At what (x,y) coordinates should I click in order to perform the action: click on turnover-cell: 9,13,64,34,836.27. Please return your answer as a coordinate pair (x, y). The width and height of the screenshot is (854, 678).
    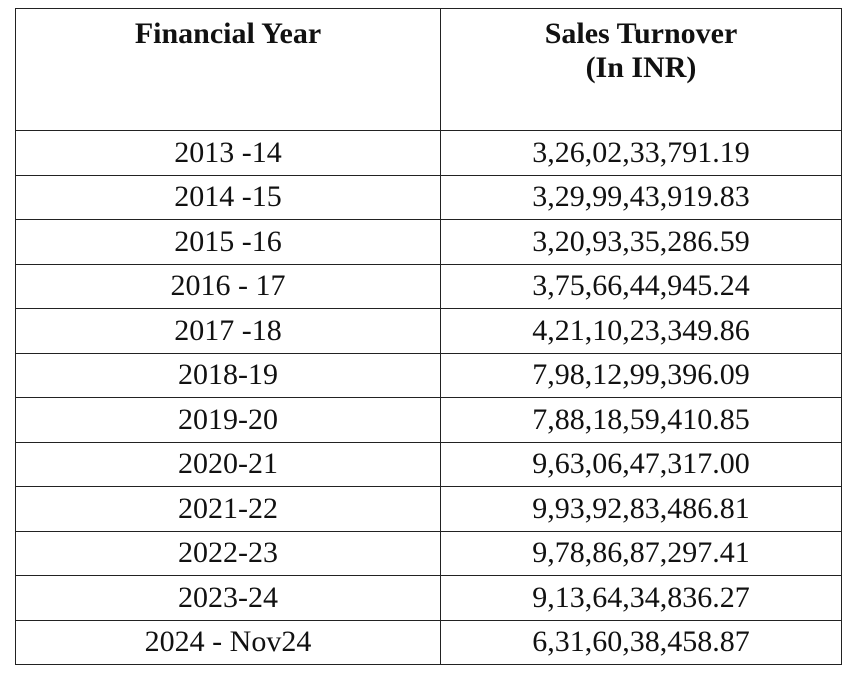
    Looking at the image, I should click on (641, 598).